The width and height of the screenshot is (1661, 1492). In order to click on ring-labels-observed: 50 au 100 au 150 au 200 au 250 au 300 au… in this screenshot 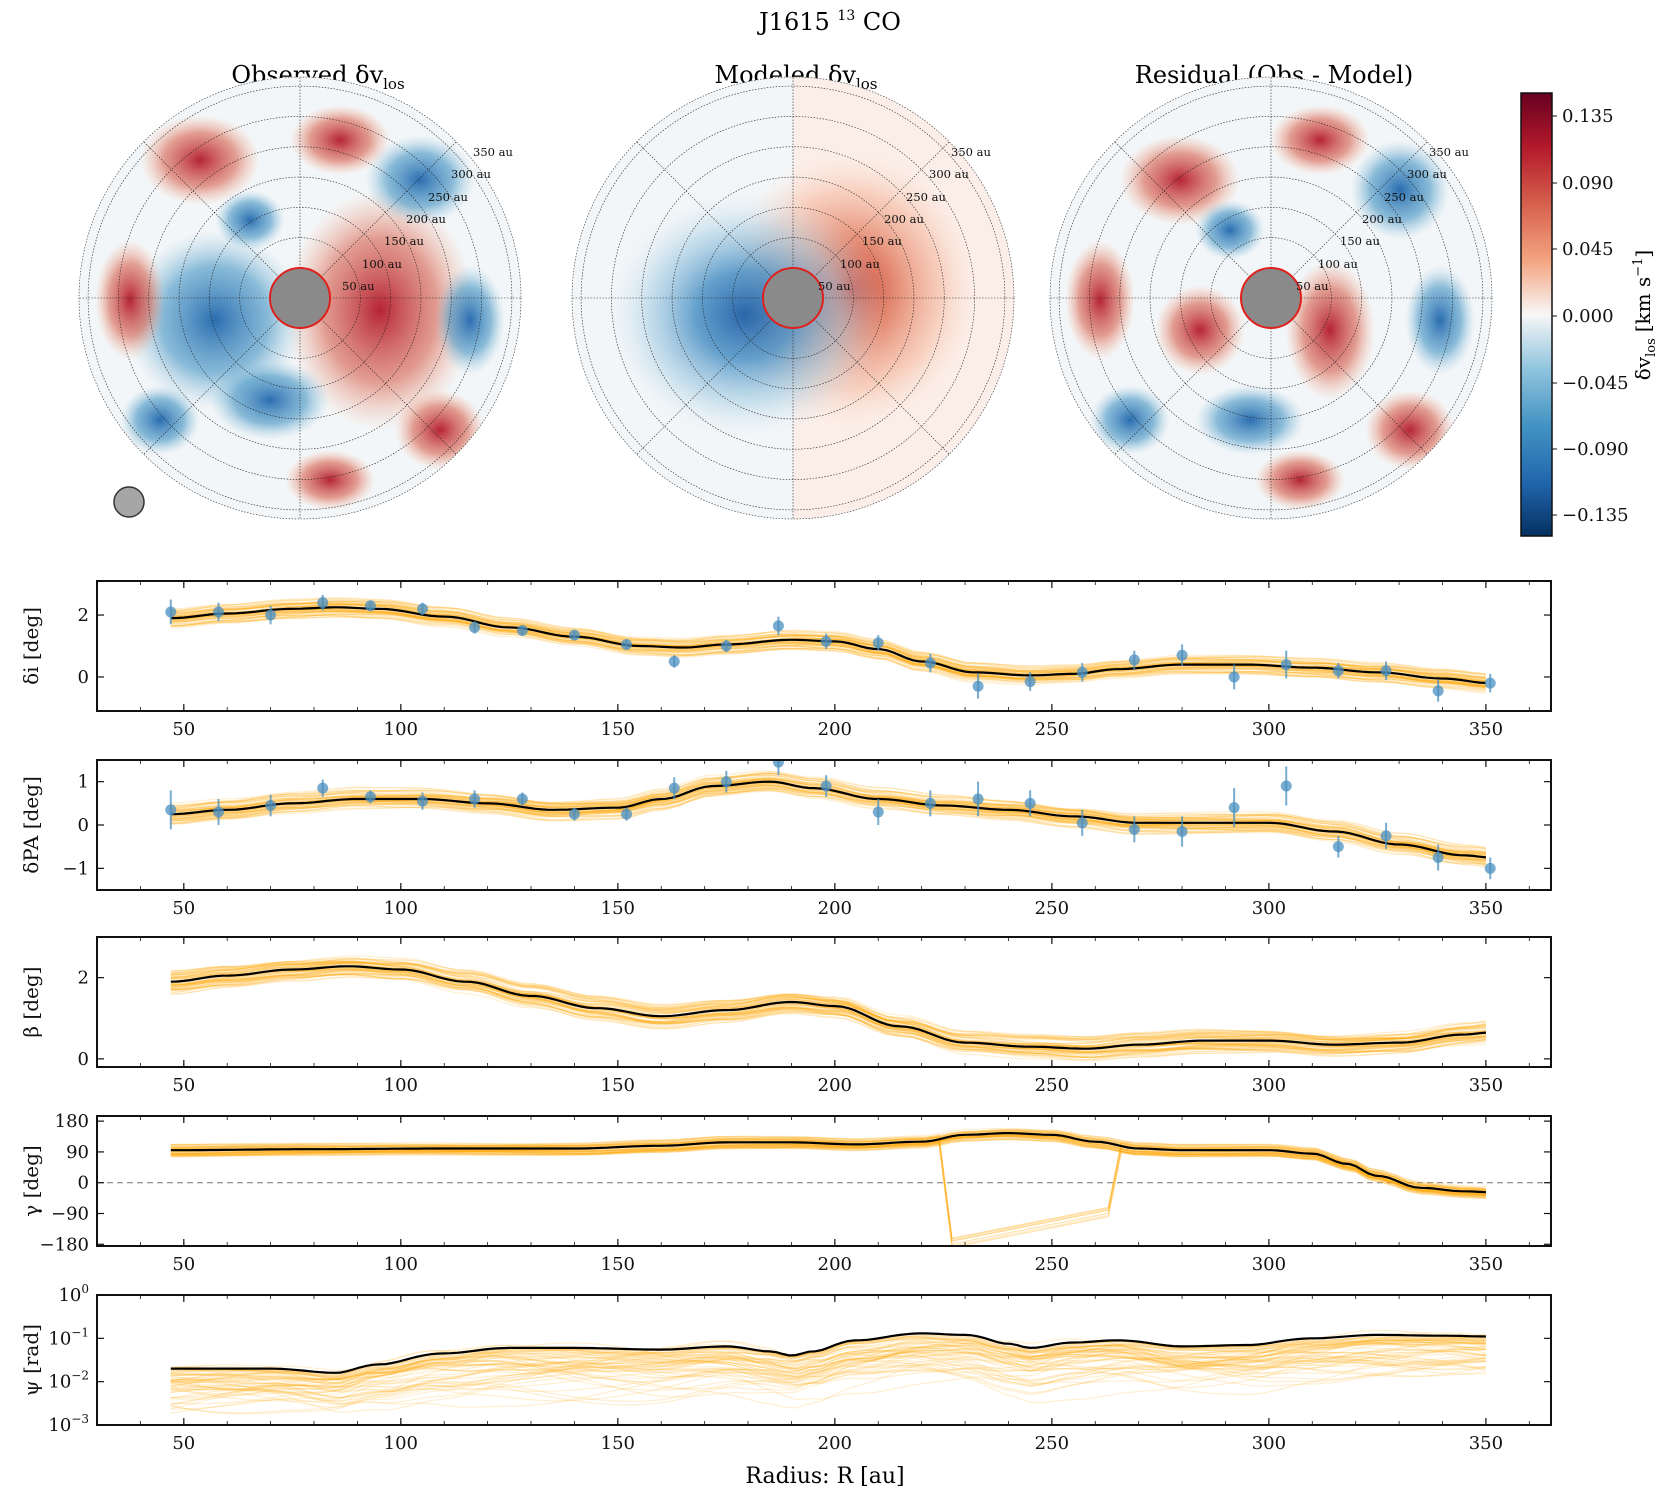, I will do `click(427, 219)`.